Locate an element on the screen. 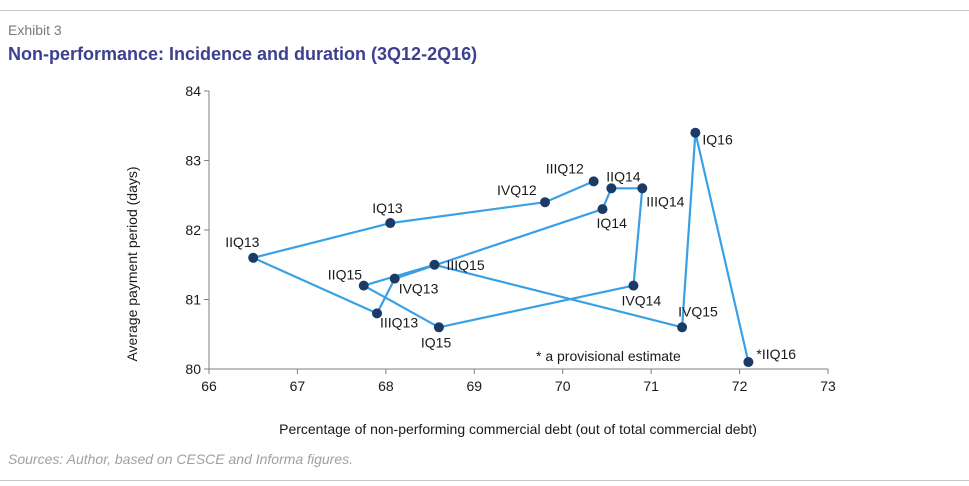 The width and height of the screenshot is (969, 486). y-tick-label: 81 is located at coordinates (193, 300).